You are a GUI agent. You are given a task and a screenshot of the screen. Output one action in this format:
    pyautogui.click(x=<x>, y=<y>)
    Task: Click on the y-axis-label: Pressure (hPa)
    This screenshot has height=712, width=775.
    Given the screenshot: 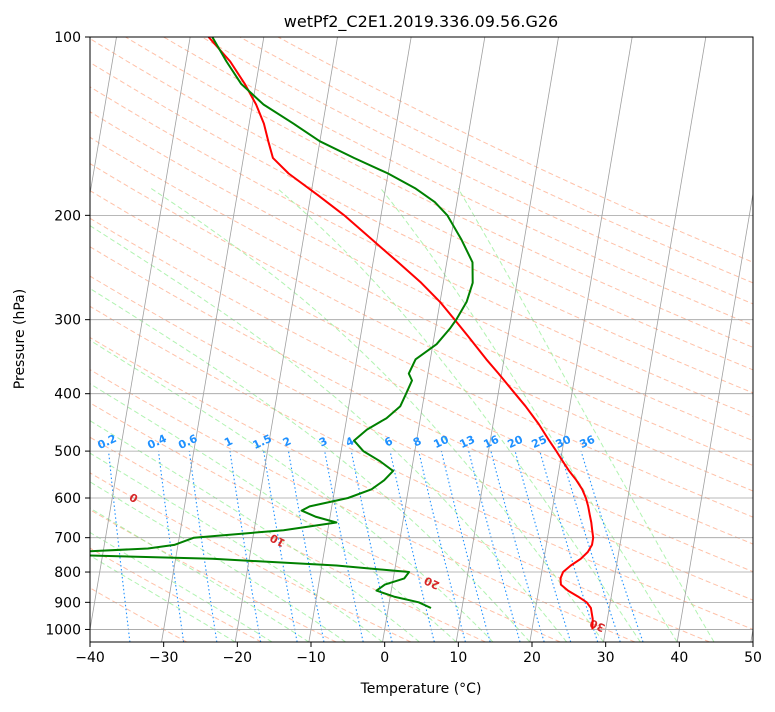 What is the action you would take?
    pyautogui.click(x=20, y=339)
    